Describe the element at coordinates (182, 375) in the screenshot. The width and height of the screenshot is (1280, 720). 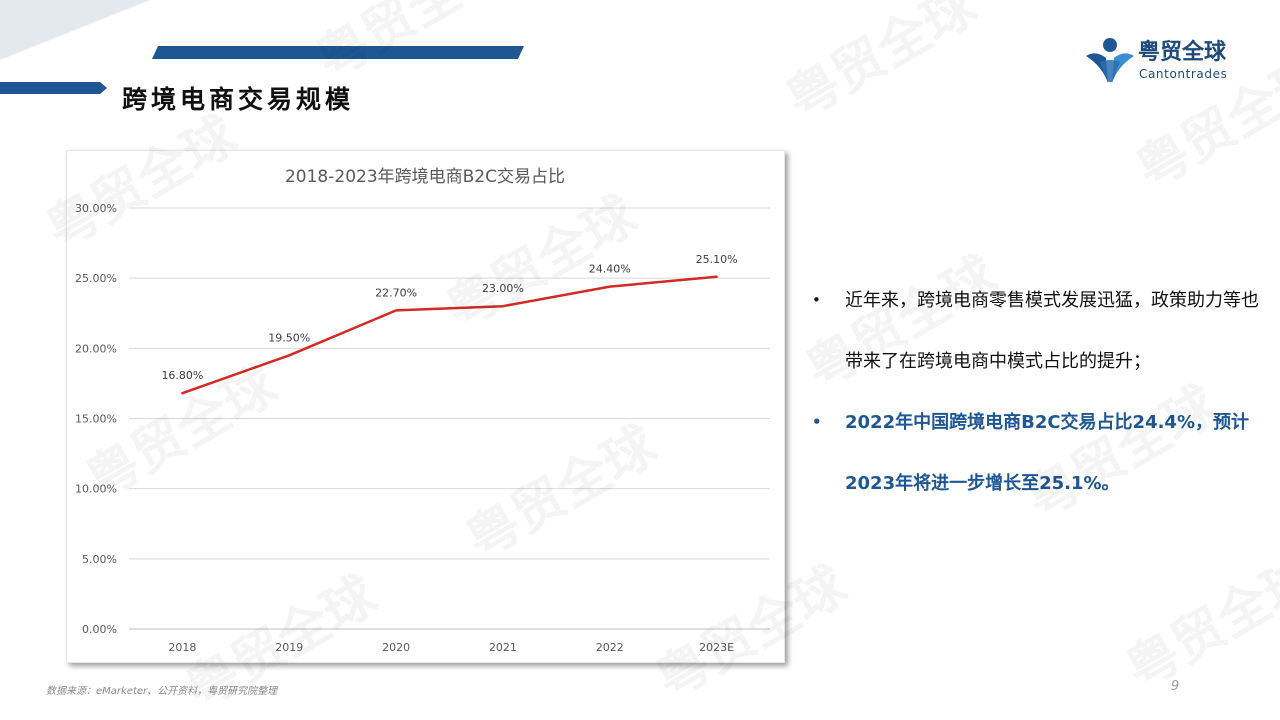
I see `data-label: 16.80%` at that location.